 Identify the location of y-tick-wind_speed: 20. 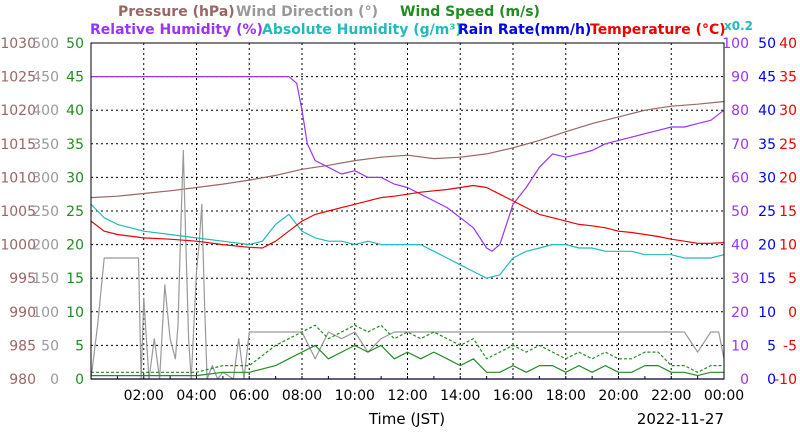
(75, 246).